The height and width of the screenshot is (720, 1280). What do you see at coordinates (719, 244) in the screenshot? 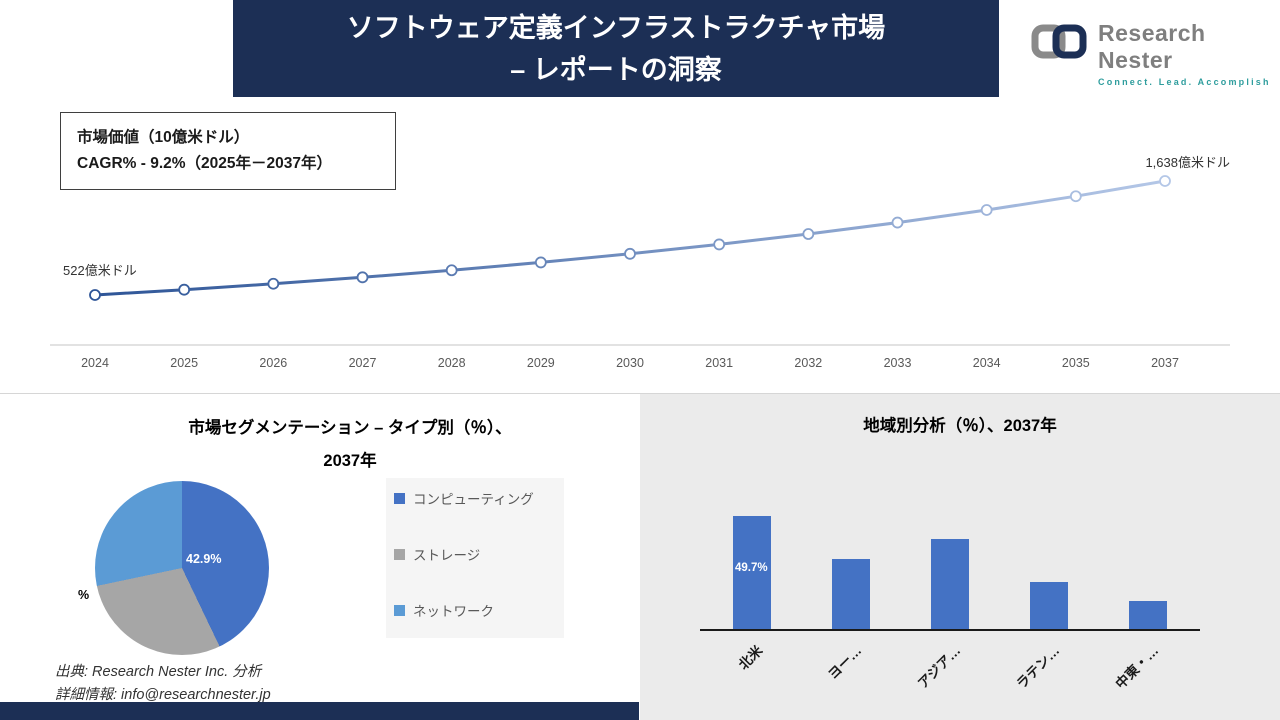
I see `line-marker-2031` at bounding box center [719, 244].